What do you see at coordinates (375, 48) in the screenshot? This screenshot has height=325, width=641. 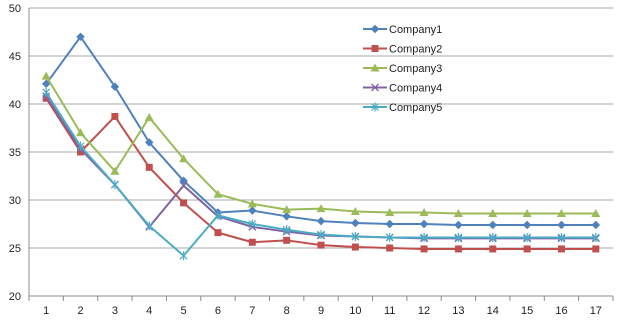 I see `legend-marker-company2` at bounding box center [375, 48].